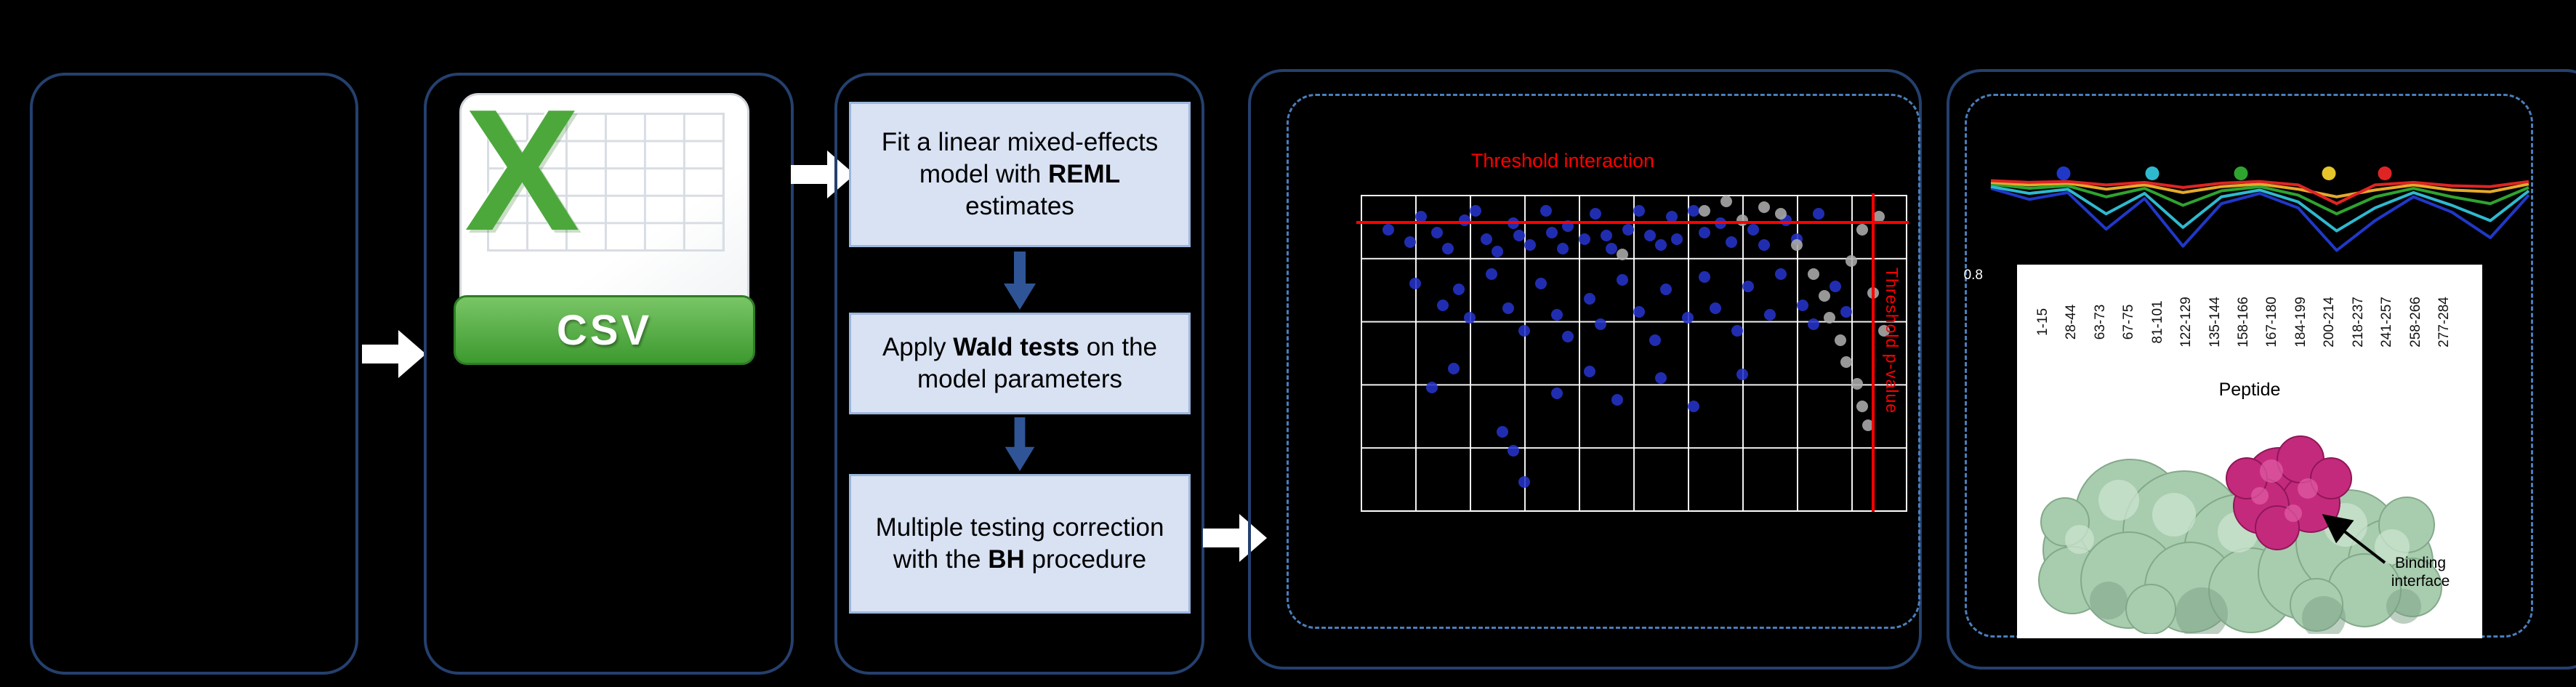 This screenshot has width=2576, height=687. What do you see at coordinates (604, 330) in the screenshot?
I see `csv-banner: CSV` at bounding box center [604, 330].